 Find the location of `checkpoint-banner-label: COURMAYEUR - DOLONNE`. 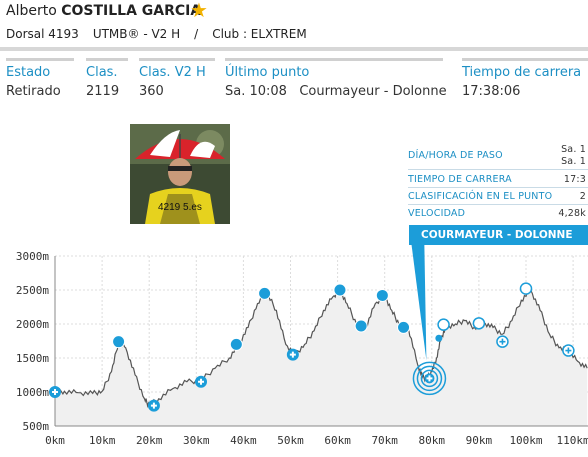

checkpoint-banner-label: COURMAYEUR - DOLONNE is located at coordinates (497, 235).